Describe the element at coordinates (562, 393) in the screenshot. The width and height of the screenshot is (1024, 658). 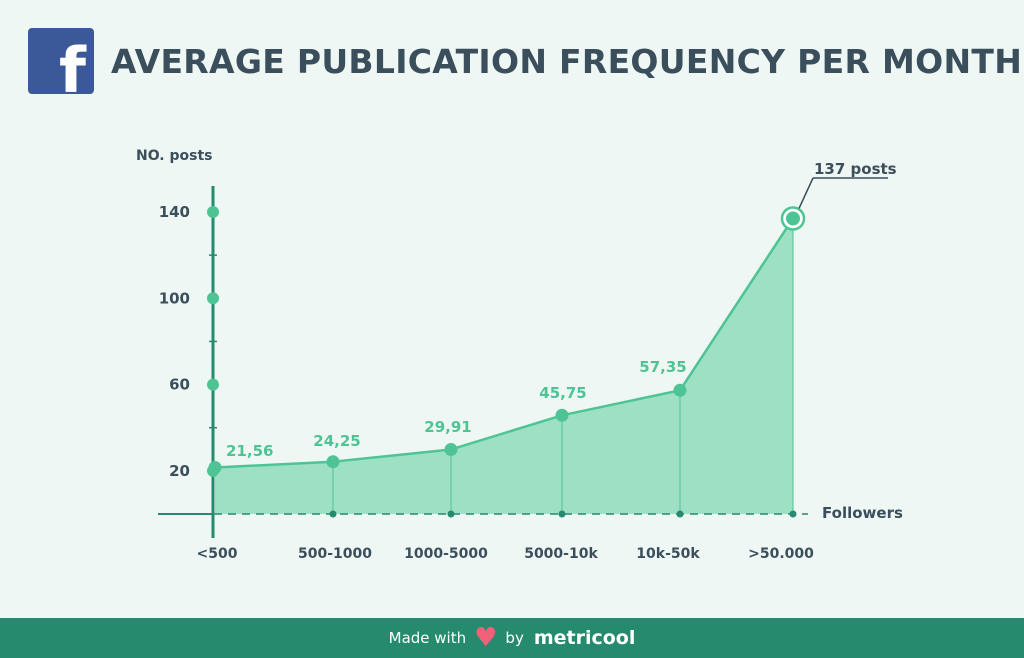
I see `data-label: 45,75` at that location.